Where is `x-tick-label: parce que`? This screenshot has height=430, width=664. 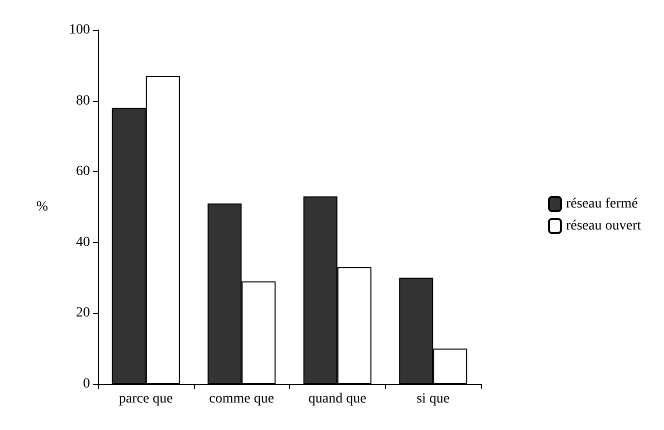
x-tick-label: parce que is located at coordinates (145, 399).